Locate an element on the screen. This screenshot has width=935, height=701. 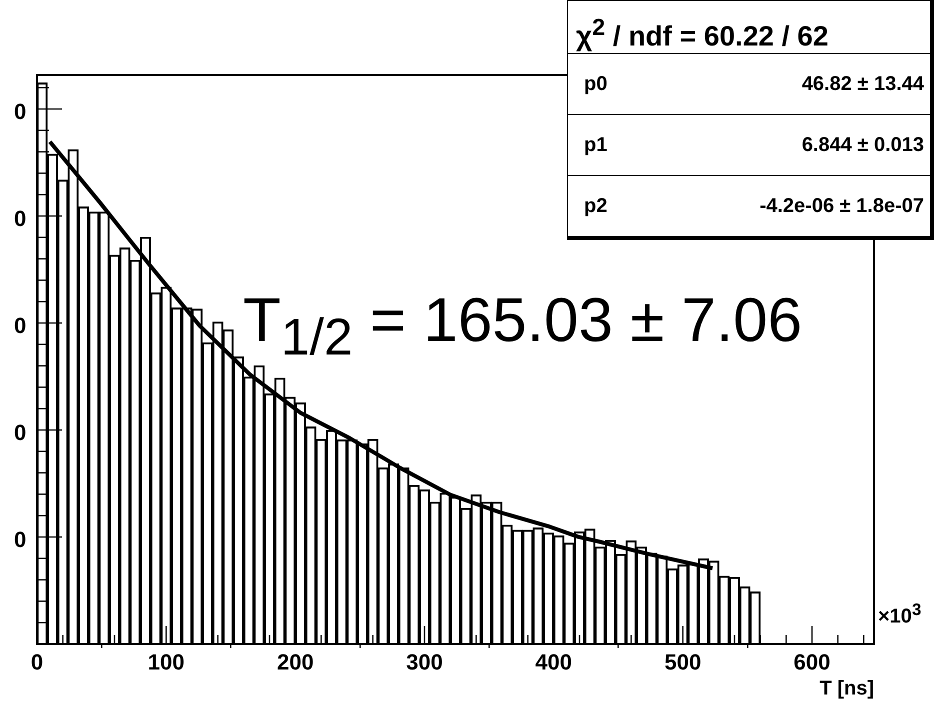
annotation: p2 is located at coordinates (596, 206).